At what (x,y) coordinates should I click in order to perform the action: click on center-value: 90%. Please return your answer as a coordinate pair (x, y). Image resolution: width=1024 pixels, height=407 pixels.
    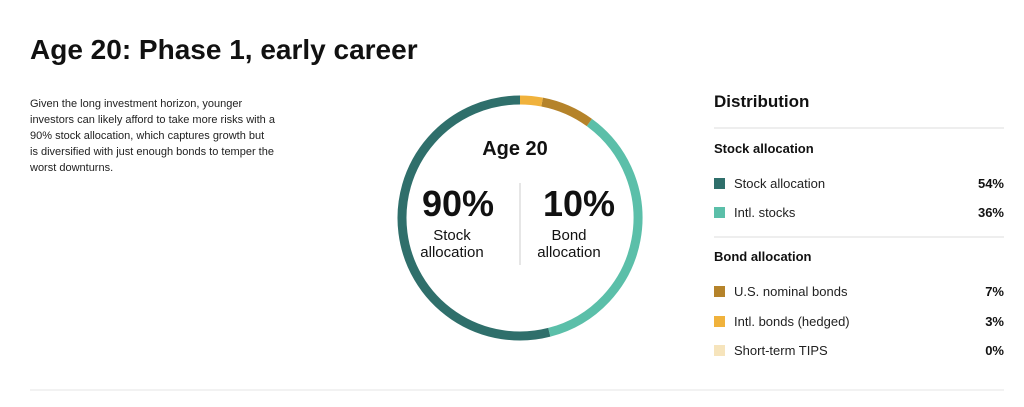
    Looking at the image, I should click on (458, 203).